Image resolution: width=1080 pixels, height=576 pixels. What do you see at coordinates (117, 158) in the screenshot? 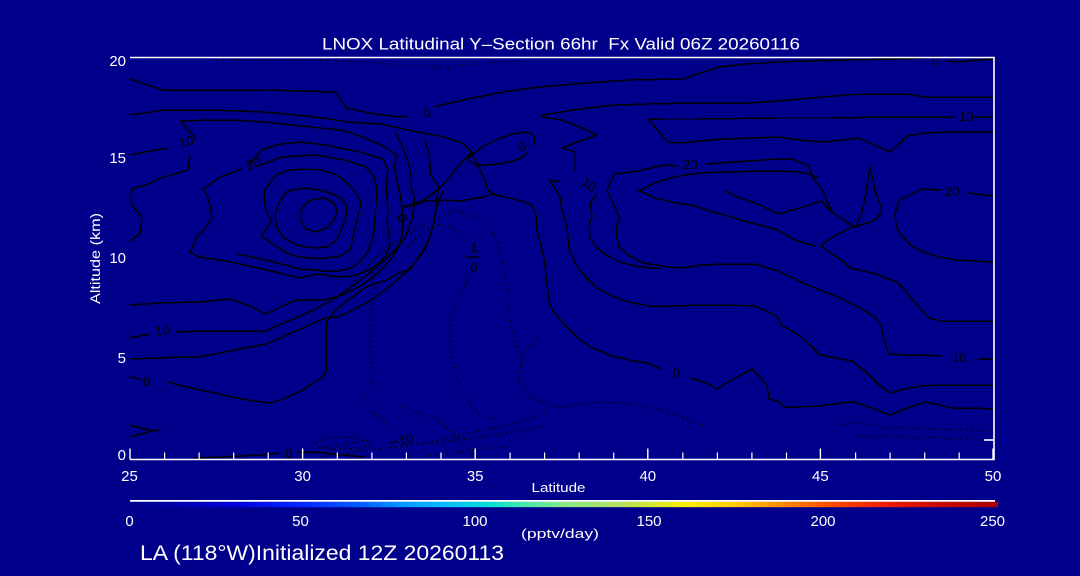
I see `svg-text: 15` at bounding box center [117, 158].